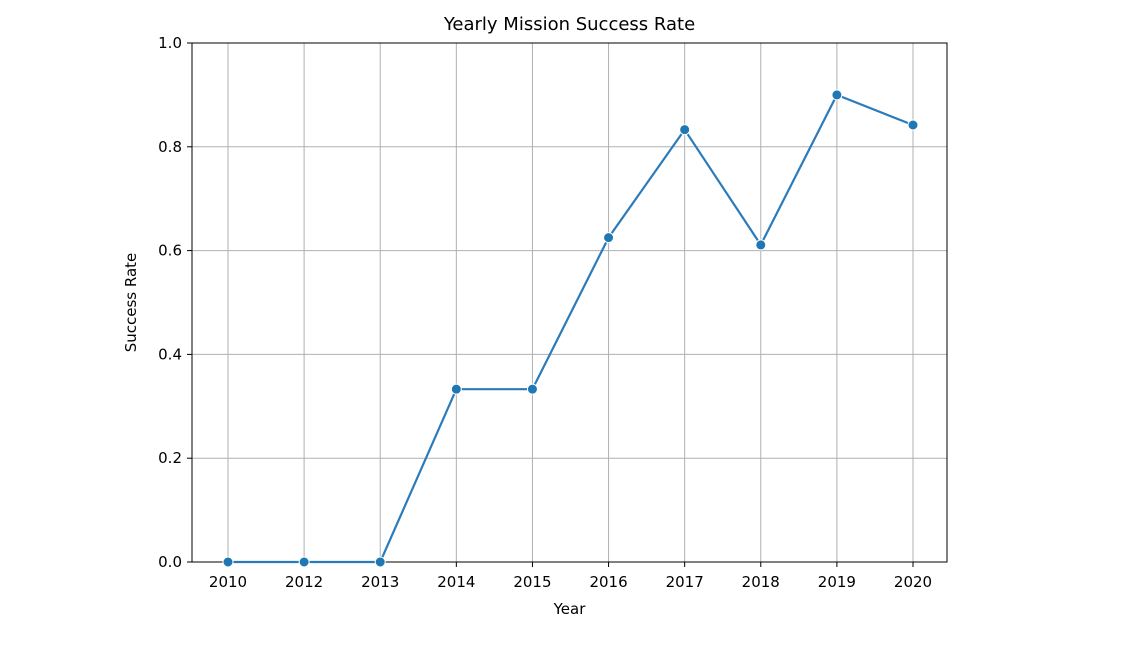  Describe the element at coordinates (170, 147) in the screenshot. I see `y-tick-label: 0.8` at that location.